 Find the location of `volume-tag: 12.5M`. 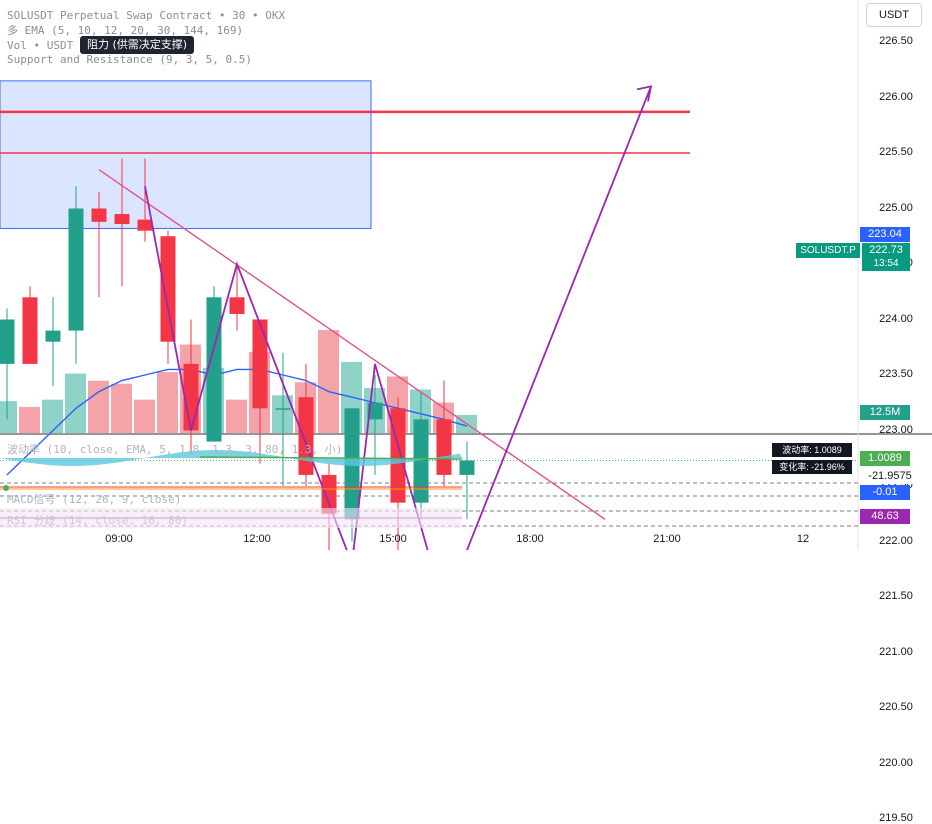

volume-tag: 12.5M is located at coordinates (885, 412).